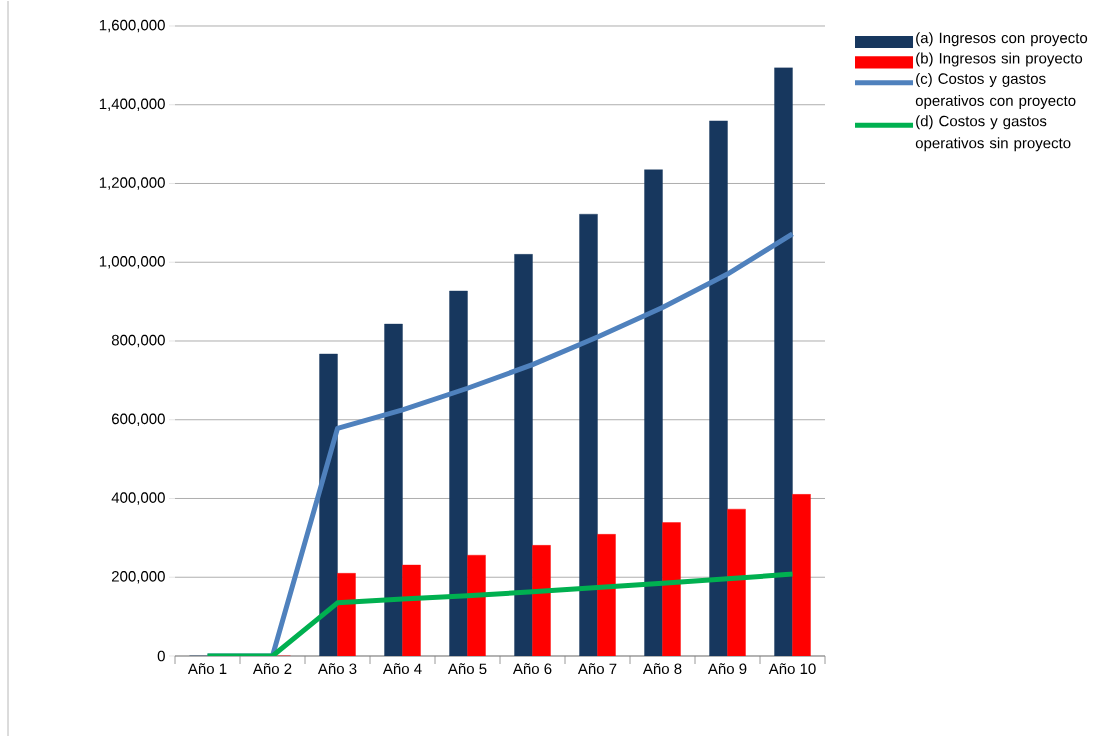  Describe the element at coordinates (161, 656) in the screenshot. I see `y-tick-label: 0` at that location.